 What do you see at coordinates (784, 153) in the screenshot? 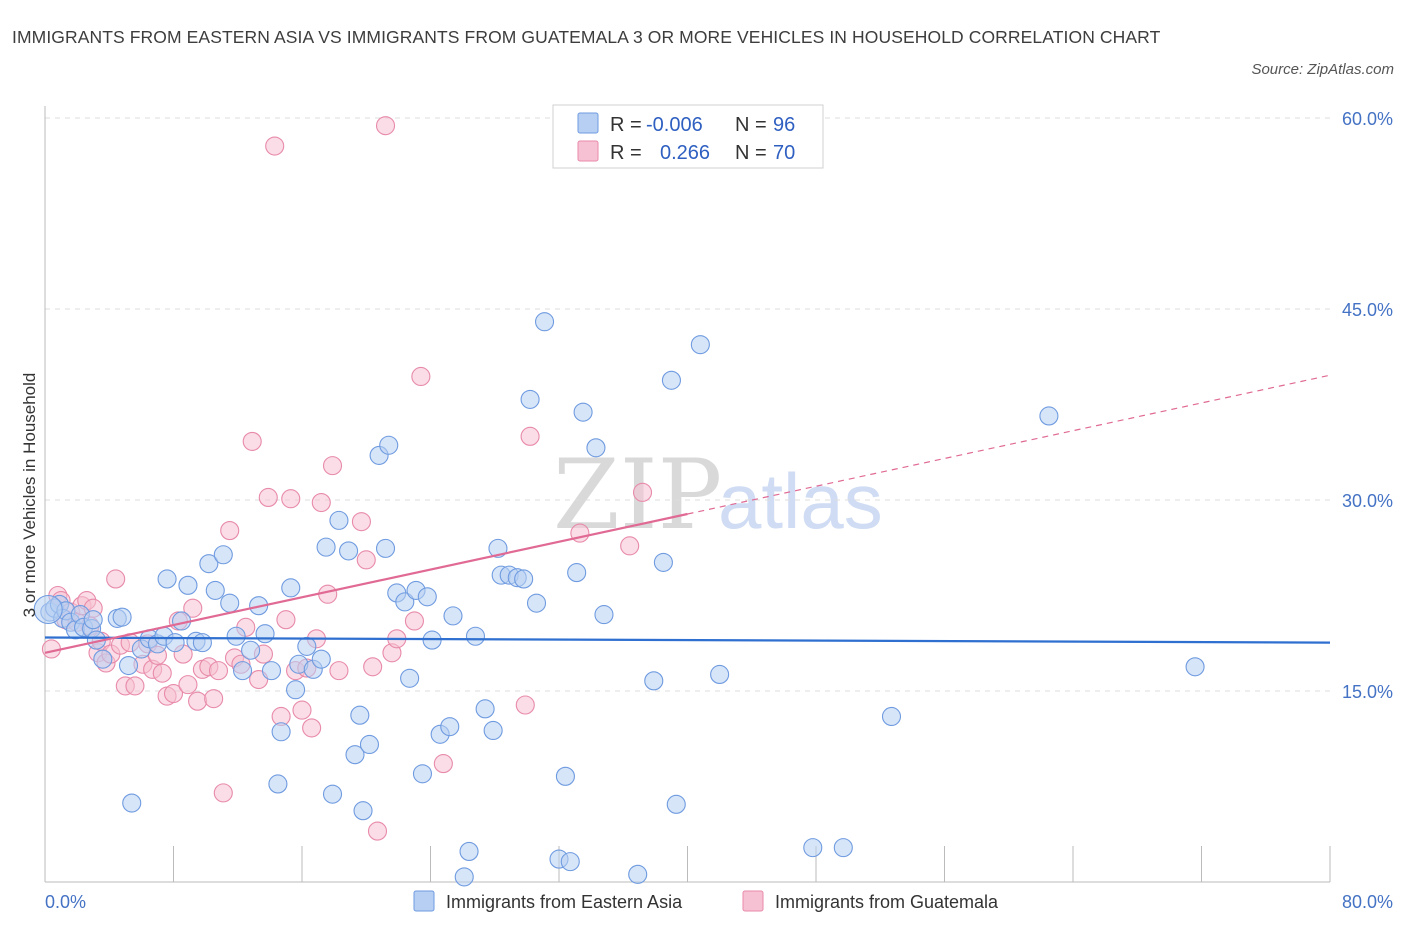
I see `legend-n-value-b: 70` at bounding box center [784, 153].